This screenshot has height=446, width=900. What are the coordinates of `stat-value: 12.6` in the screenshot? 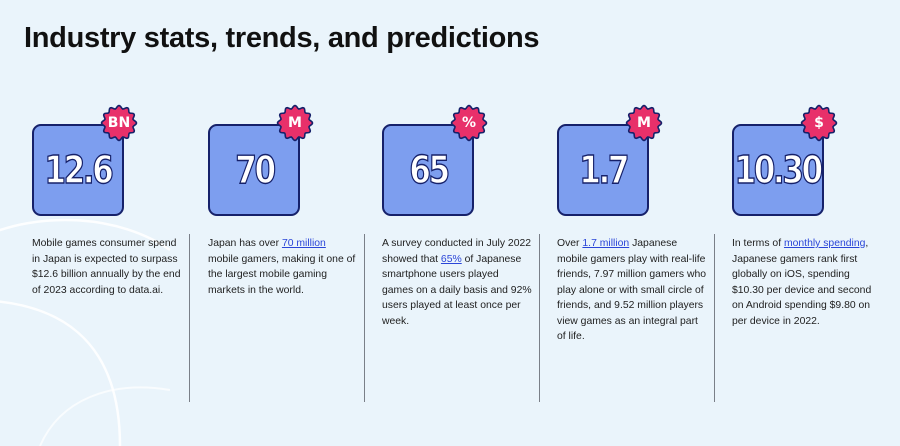 It's located at (79, 169).